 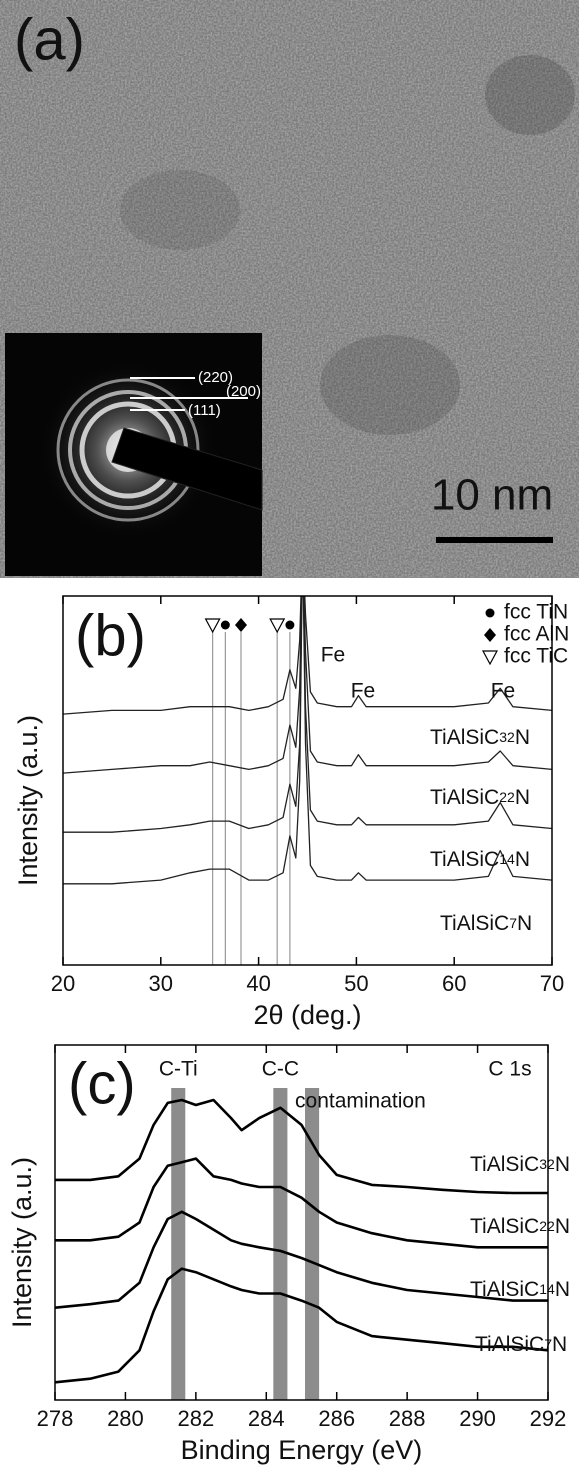 What do you see at coordinates (178, 1069) in the screenshot?
I see `band-label: C-Ti` at bounding box center [178, 1069].